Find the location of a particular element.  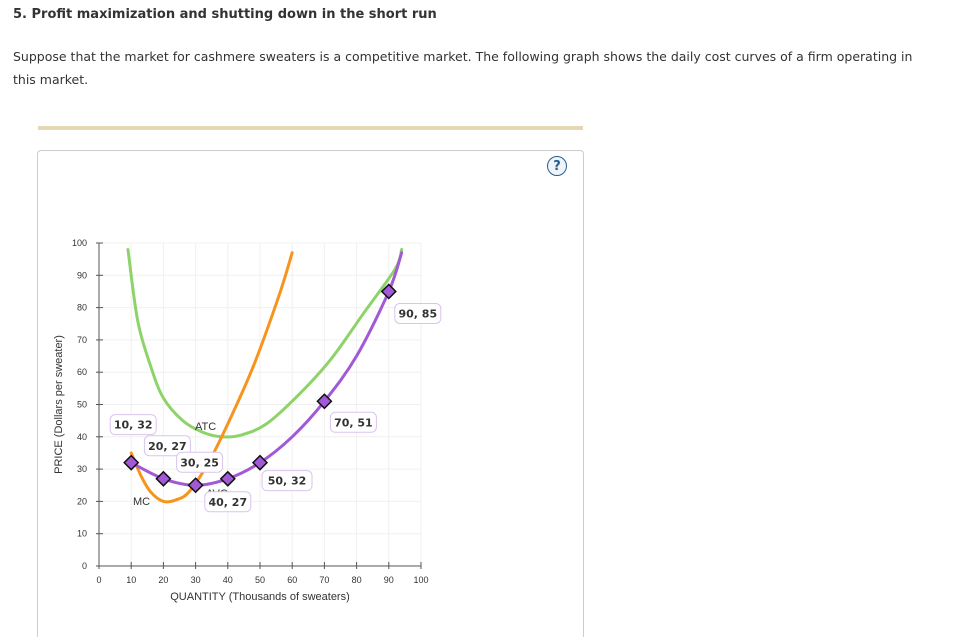

x-tick-label: 20 is located at coordinates (163, 580).